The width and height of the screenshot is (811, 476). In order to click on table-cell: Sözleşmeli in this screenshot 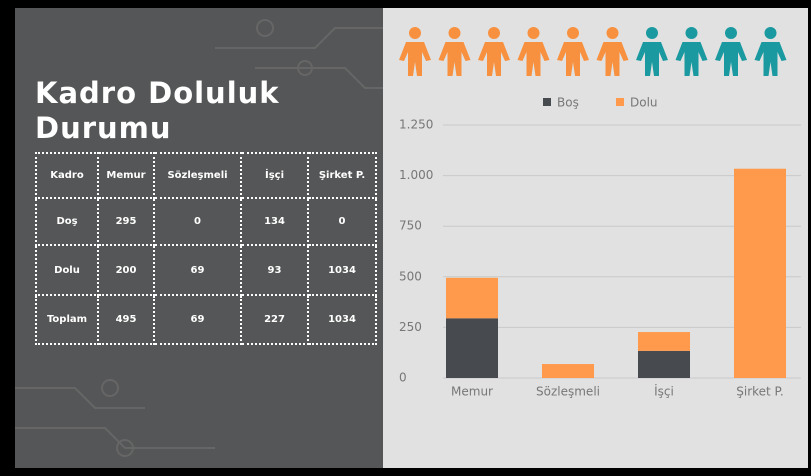, I will do `click(197, 175)`.